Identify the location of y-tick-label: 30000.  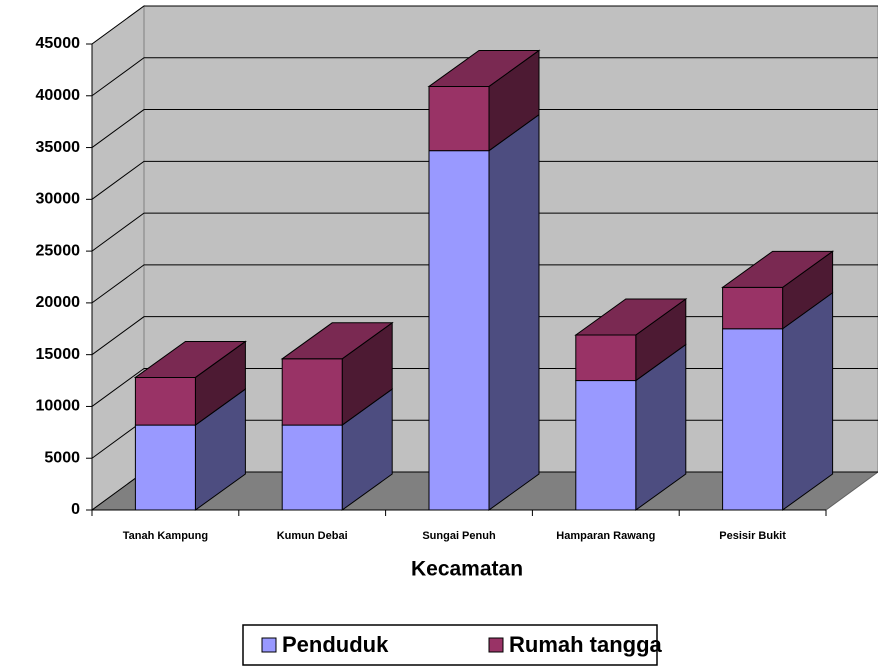
(58, 199).